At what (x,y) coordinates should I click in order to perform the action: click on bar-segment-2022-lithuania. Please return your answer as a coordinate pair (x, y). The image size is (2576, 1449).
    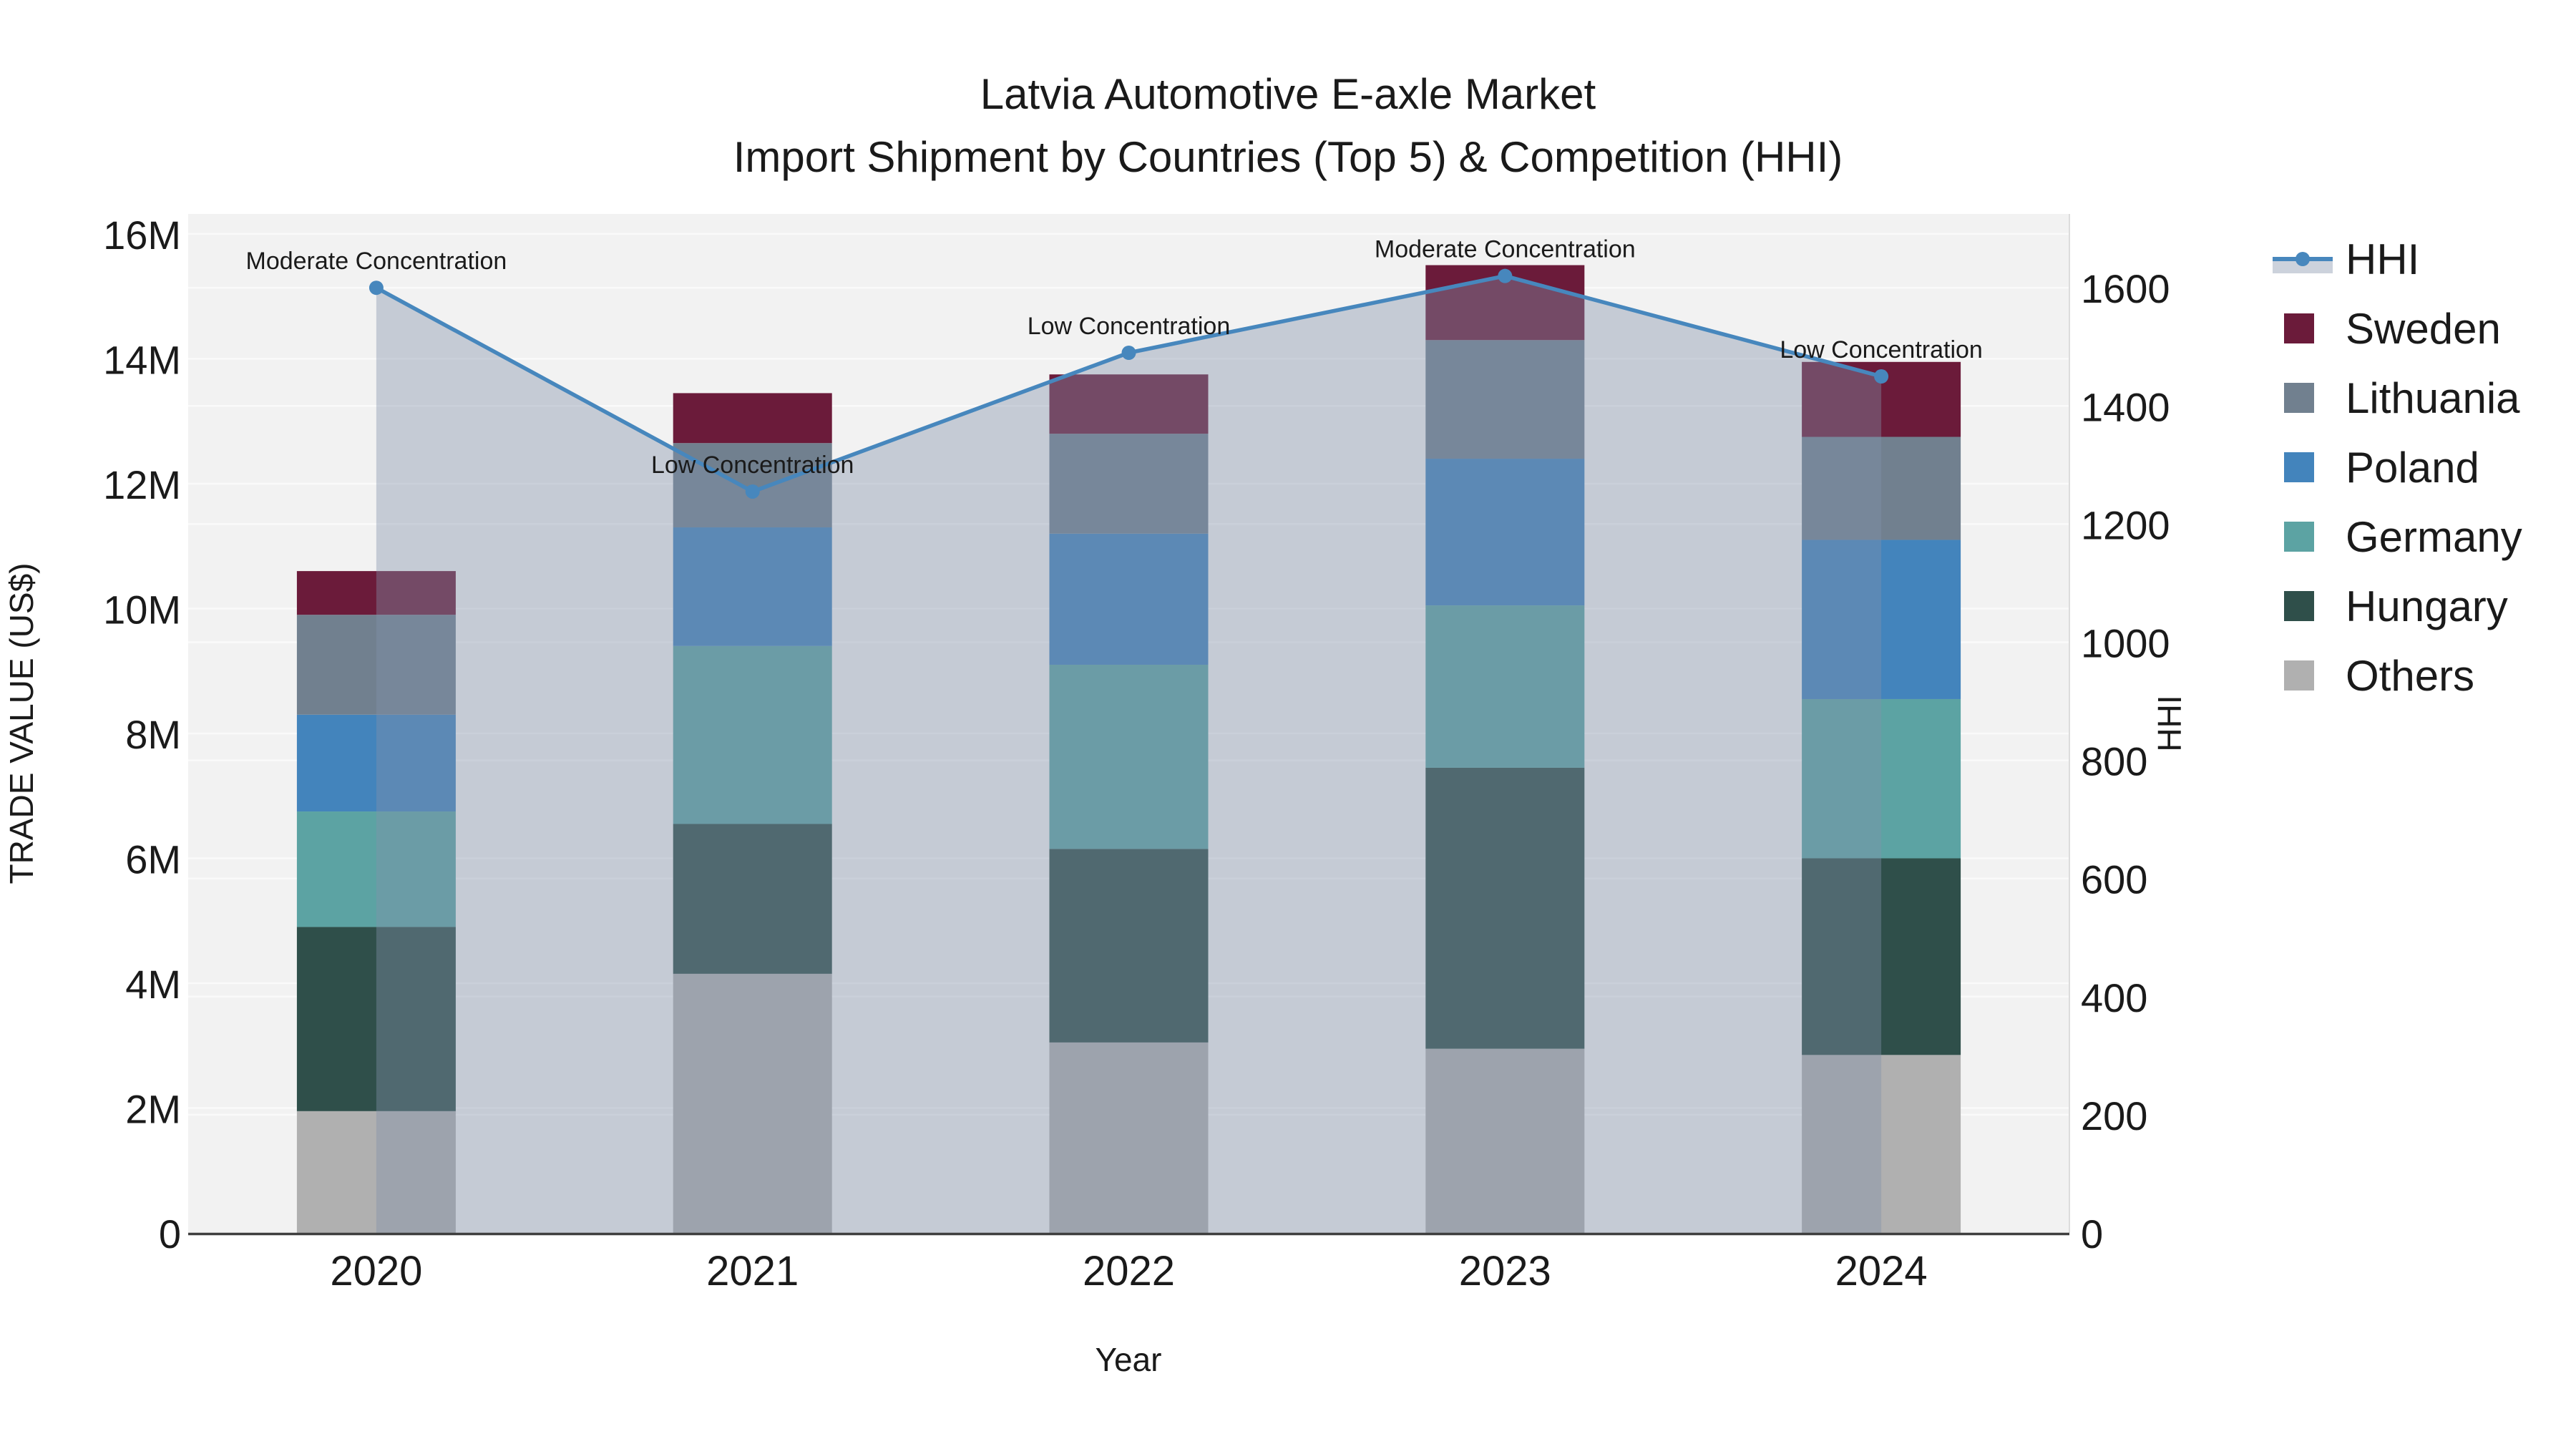
    Looking at the image, I should click on (1129, 484).